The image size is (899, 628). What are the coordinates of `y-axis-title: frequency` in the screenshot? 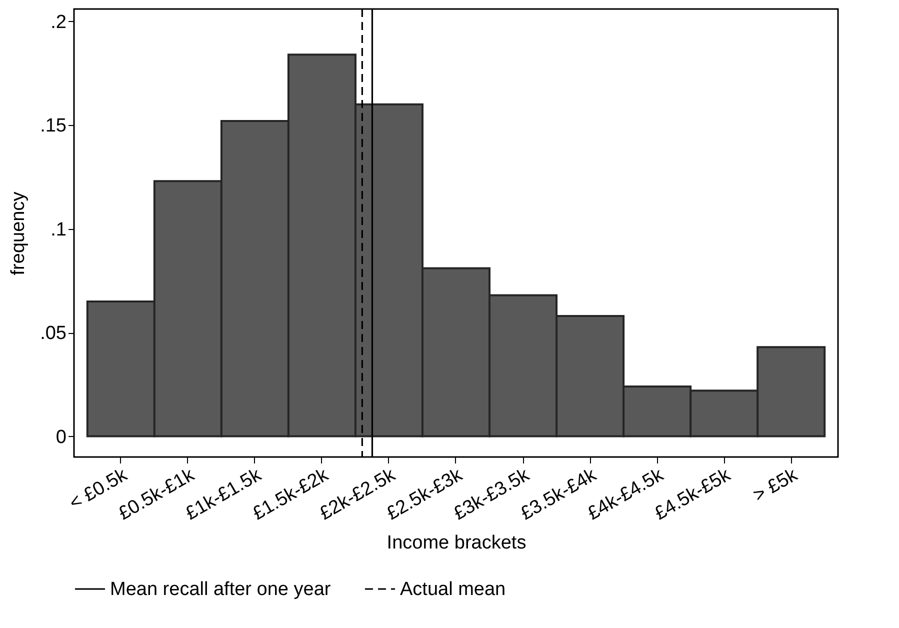 It's located at (19, 233).